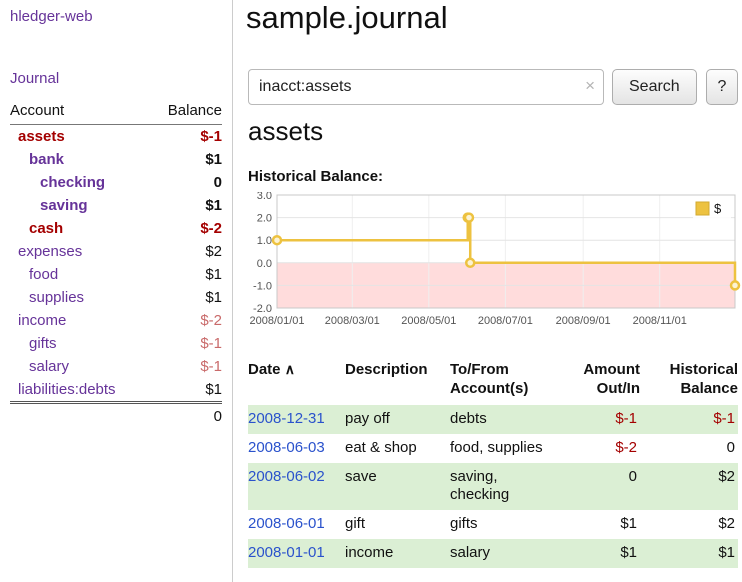  Describe the element at coordinates (116, 182) in the screenshot. I see `account-row: checking 0` at that location.